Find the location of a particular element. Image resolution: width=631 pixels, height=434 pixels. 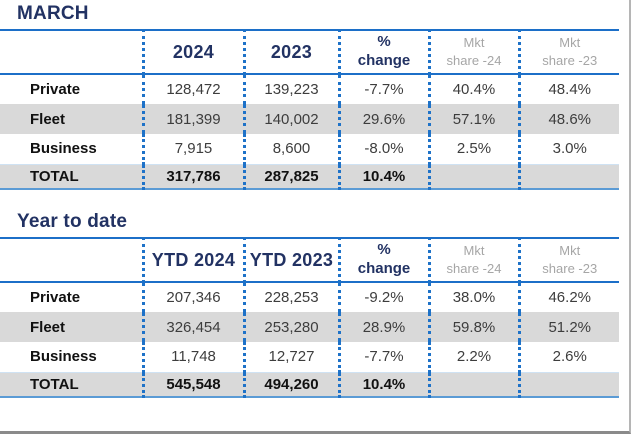

table-cell: 11,748 is located at coordinates (192, 357).